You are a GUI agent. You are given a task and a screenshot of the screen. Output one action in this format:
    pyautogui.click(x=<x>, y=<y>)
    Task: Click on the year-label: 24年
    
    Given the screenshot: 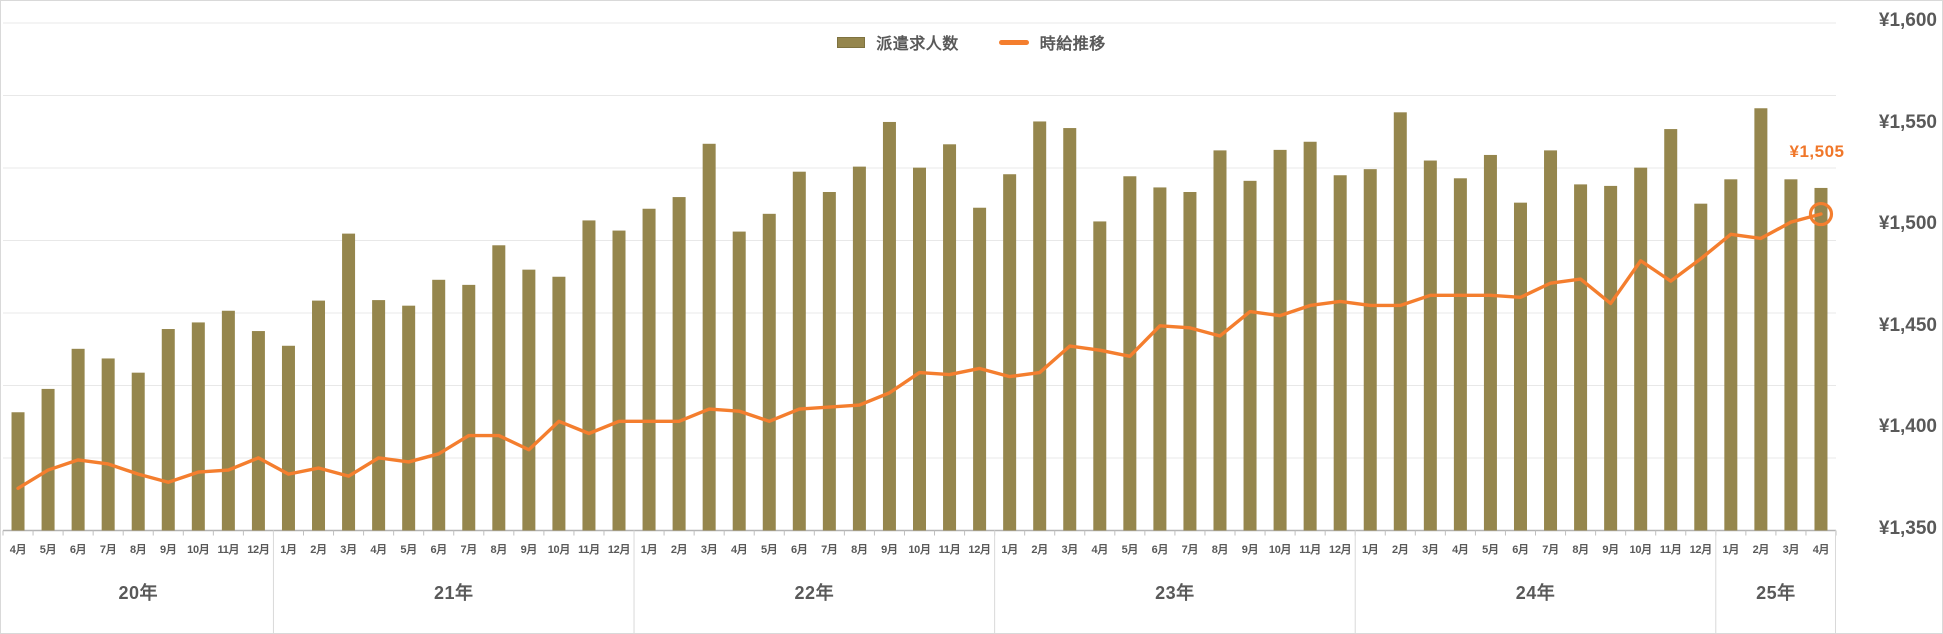 What is the action you would take?
    pyautogui.click(x=1535, y=593)
    